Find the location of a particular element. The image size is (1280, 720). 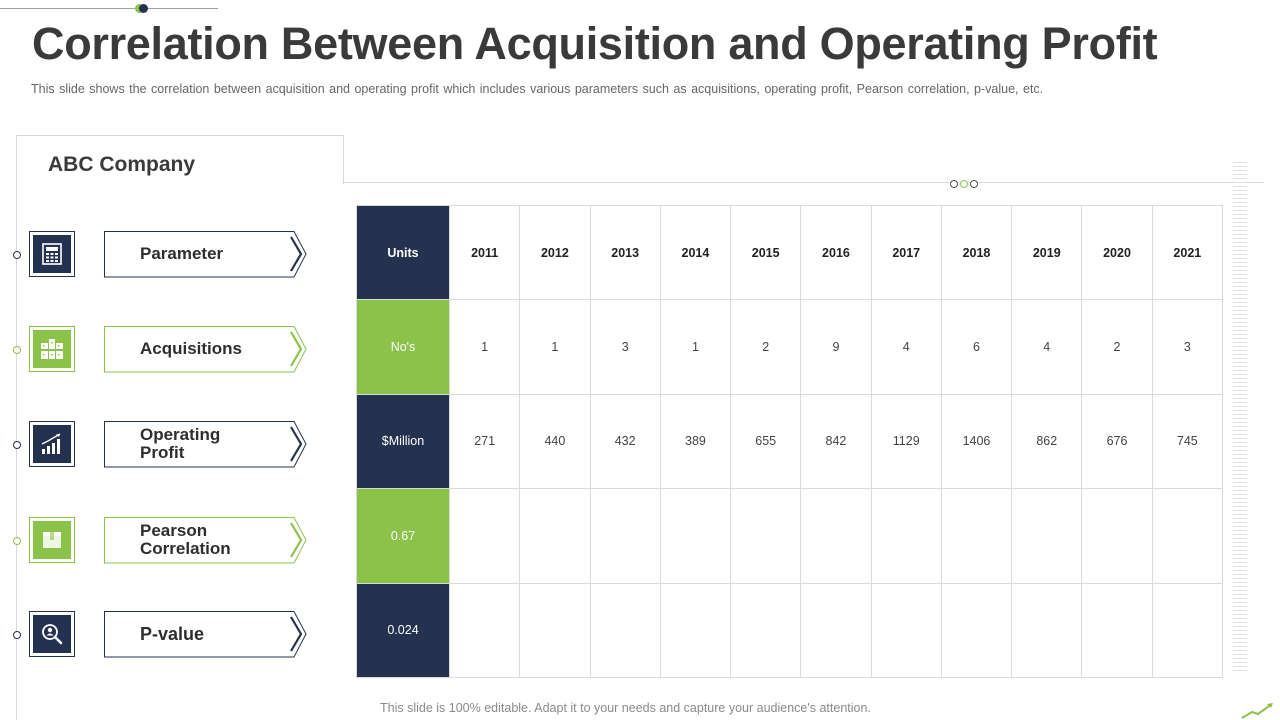

decorative-stripe is located at coordinates (1240, 417).